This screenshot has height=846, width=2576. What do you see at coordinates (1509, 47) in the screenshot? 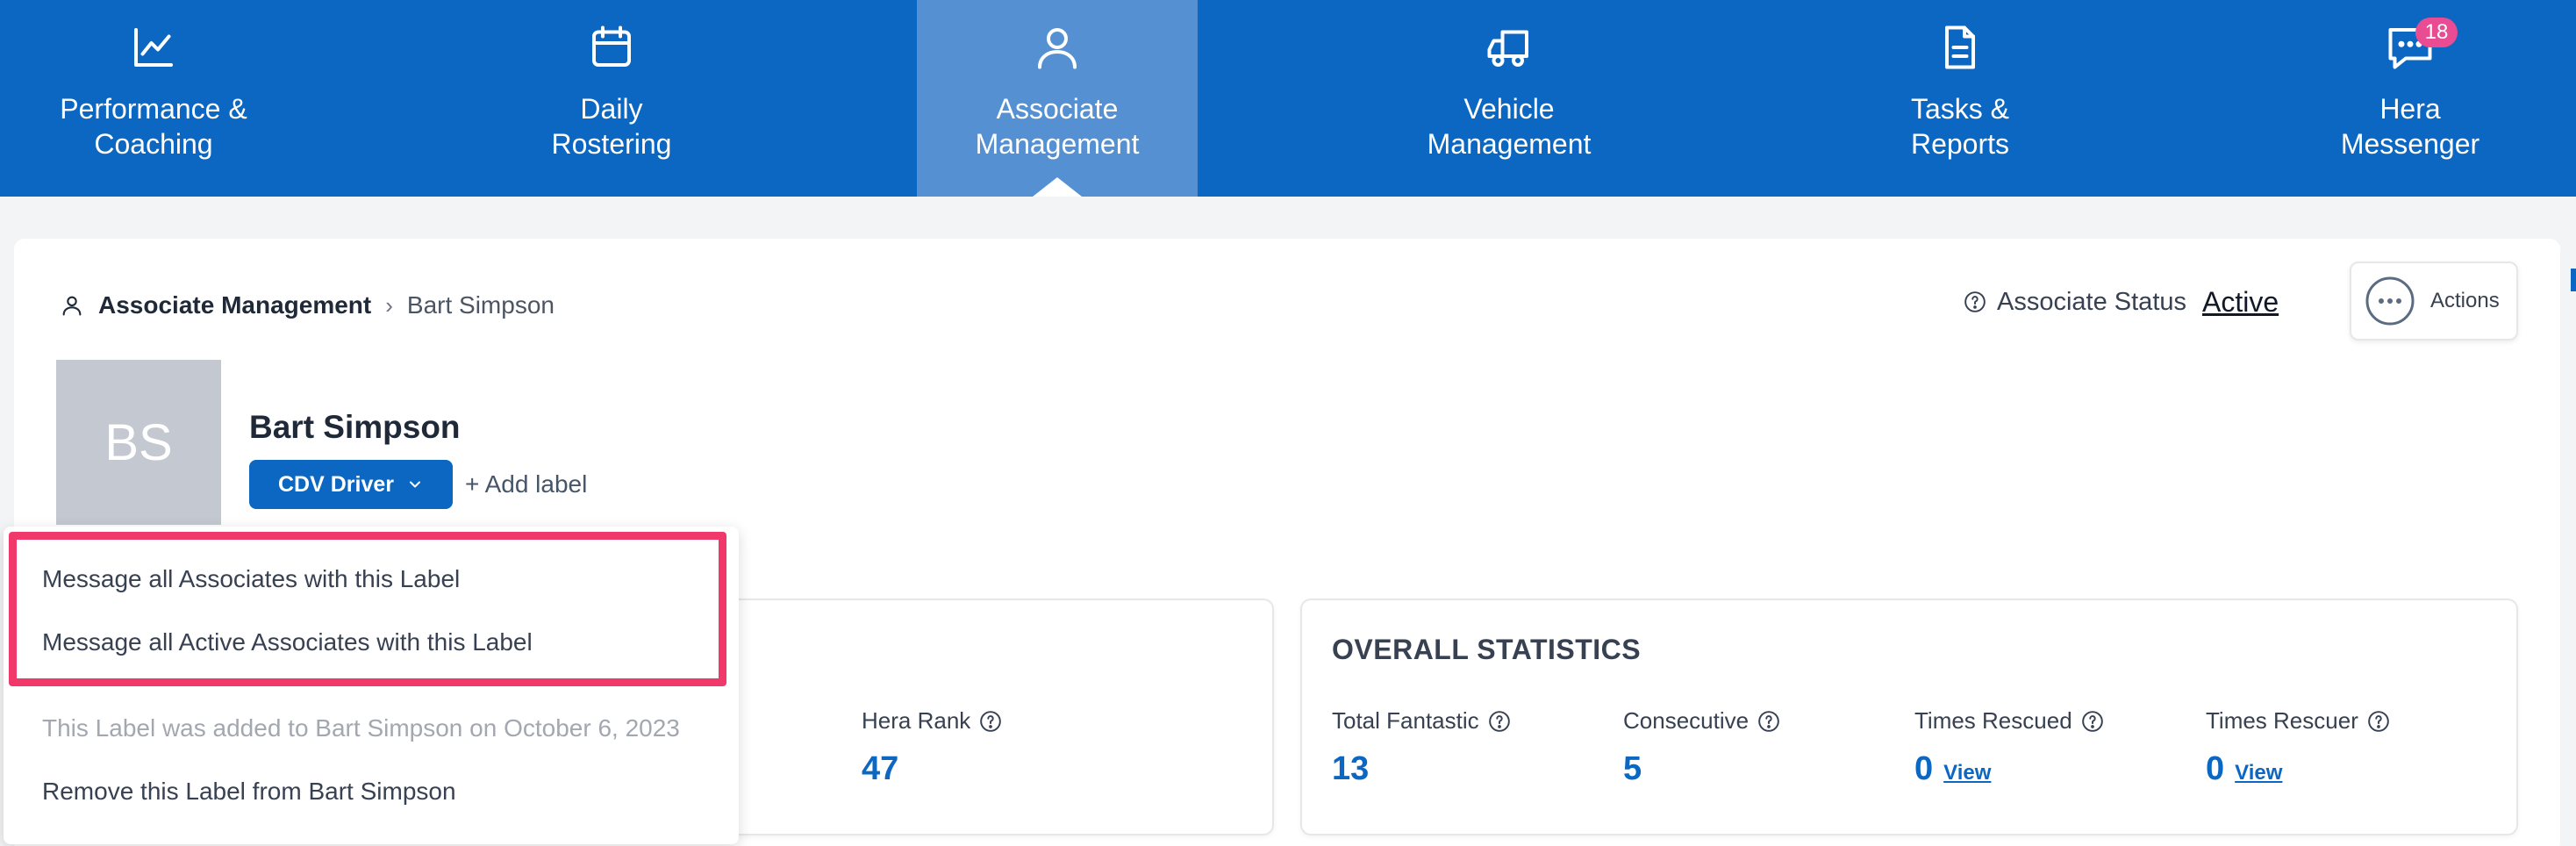
I see `truck-icon` at bounding box center [1509, 47].